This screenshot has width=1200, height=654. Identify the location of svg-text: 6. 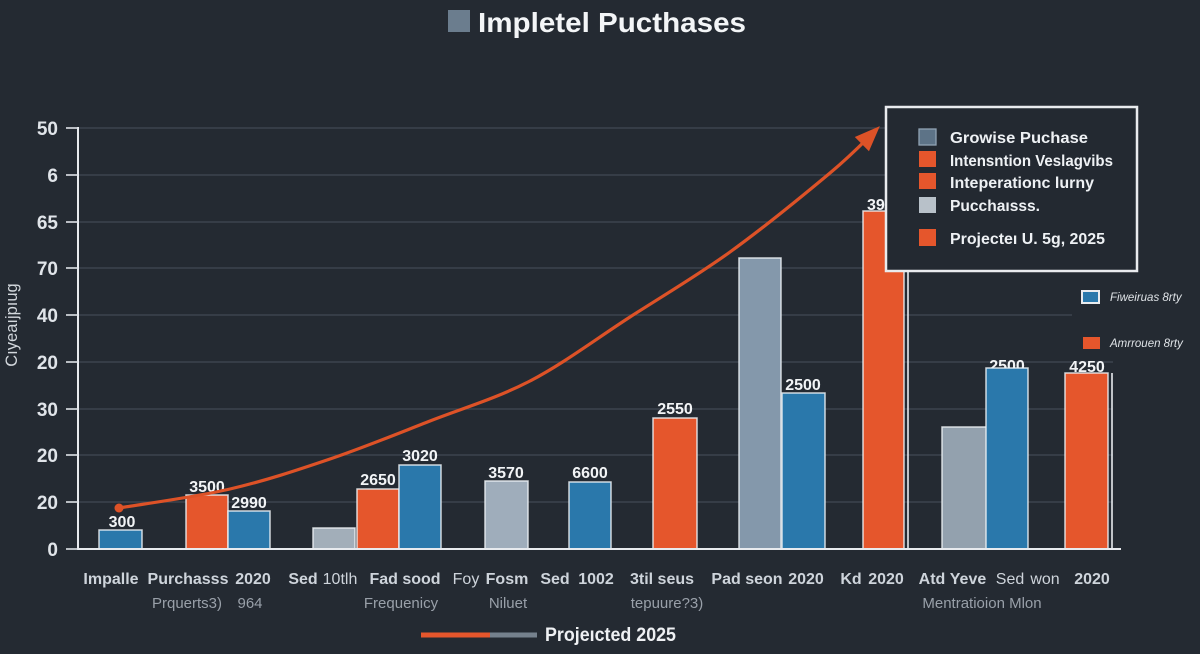
(52, 176).